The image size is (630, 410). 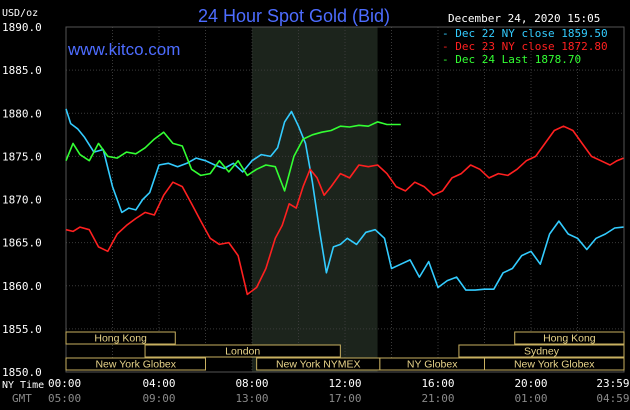 What do you see at coordinates (251, 383) in the screenshot?
I see `x-tick-ny: 08:00` at bounding box center [251, 383].